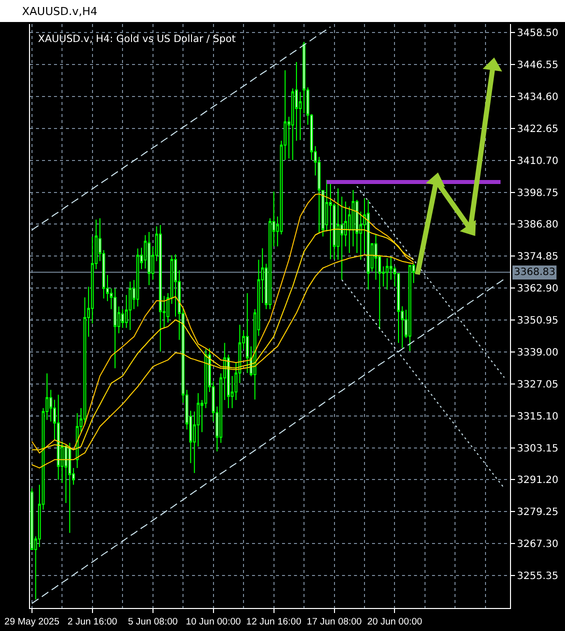 The height and width of the screenshot is (631, 565). What do you see at coordinates (537, 34) in the screenshot?
I see `y-tick-label: 3458.50` at bounding box center [537, 34].